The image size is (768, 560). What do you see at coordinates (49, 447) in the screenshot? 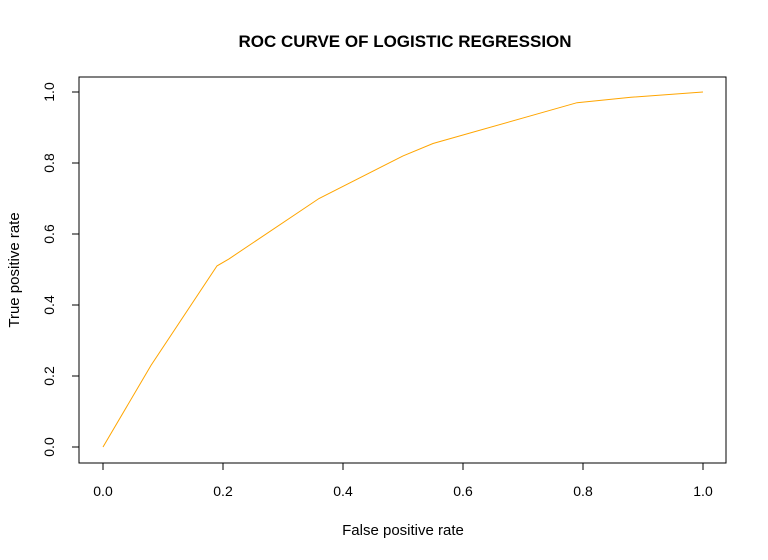
I see `y-tick-label: 0.0` at bounding box center [49, 447].